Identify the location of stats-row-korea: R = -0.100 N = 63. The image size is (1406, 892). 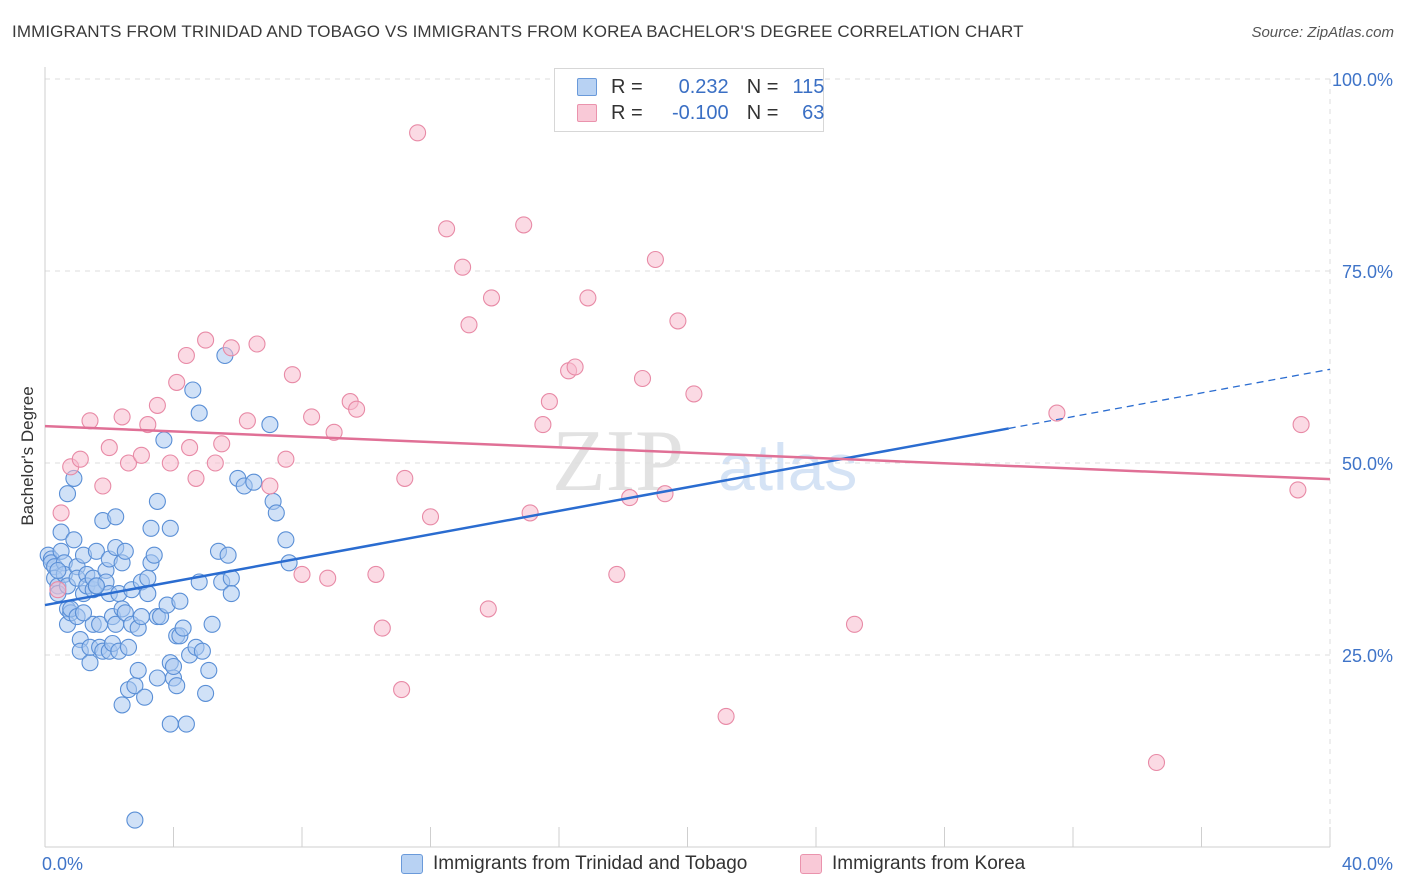
(700, 113).